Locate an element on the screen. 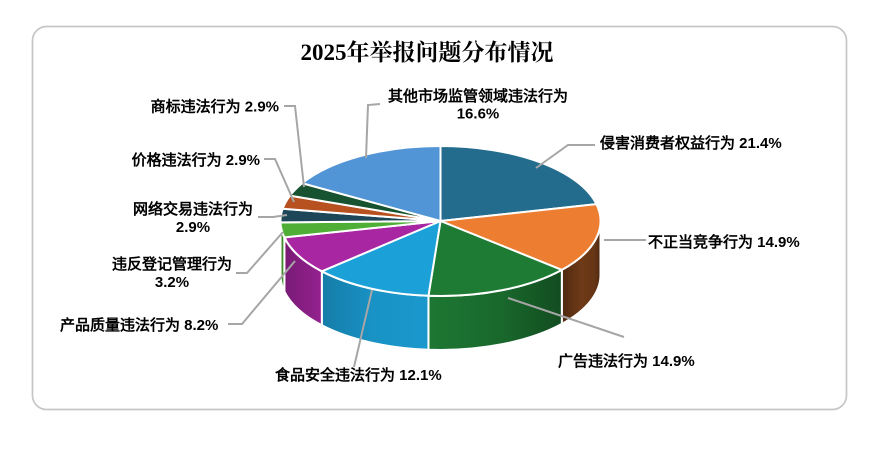 The image size is (885, 452). svg-text: 价格违法行为 2.9% is located at coordinates (196, 160).